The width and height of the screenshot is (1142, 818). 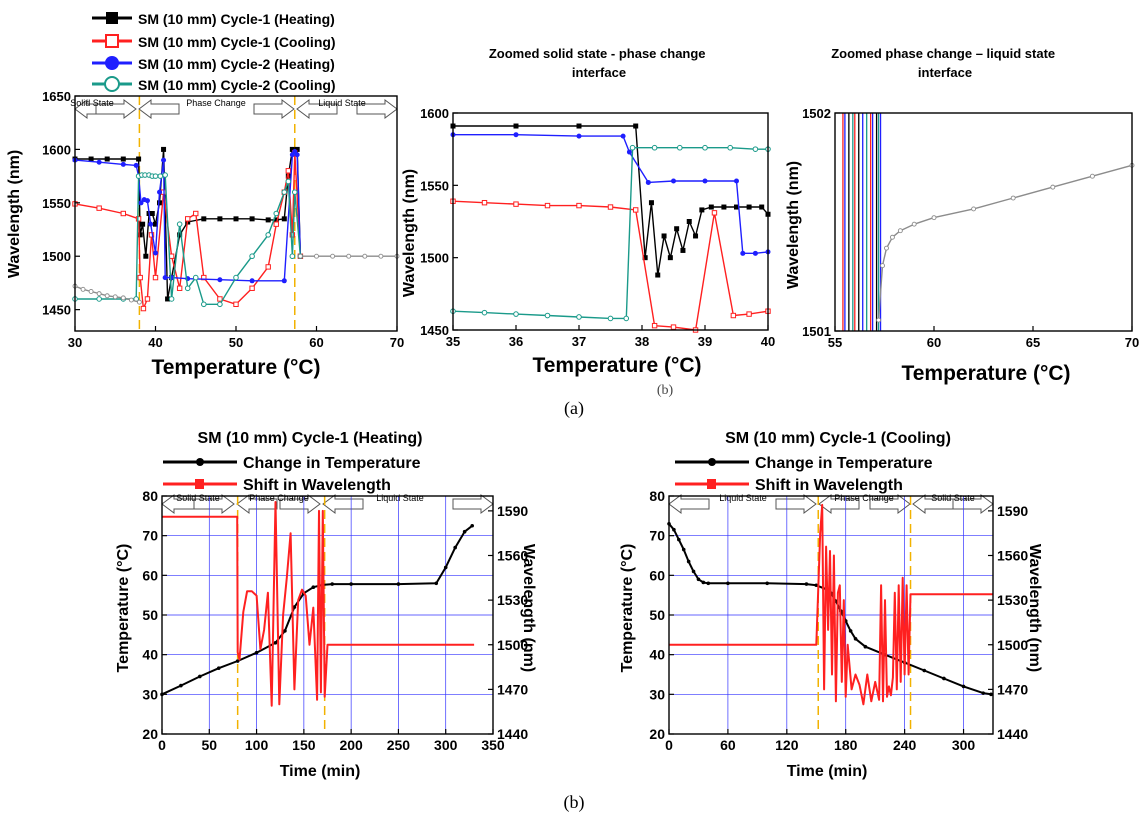 I want to click on b1-y2-tick-label: 1560, so click(x=512, y=556).